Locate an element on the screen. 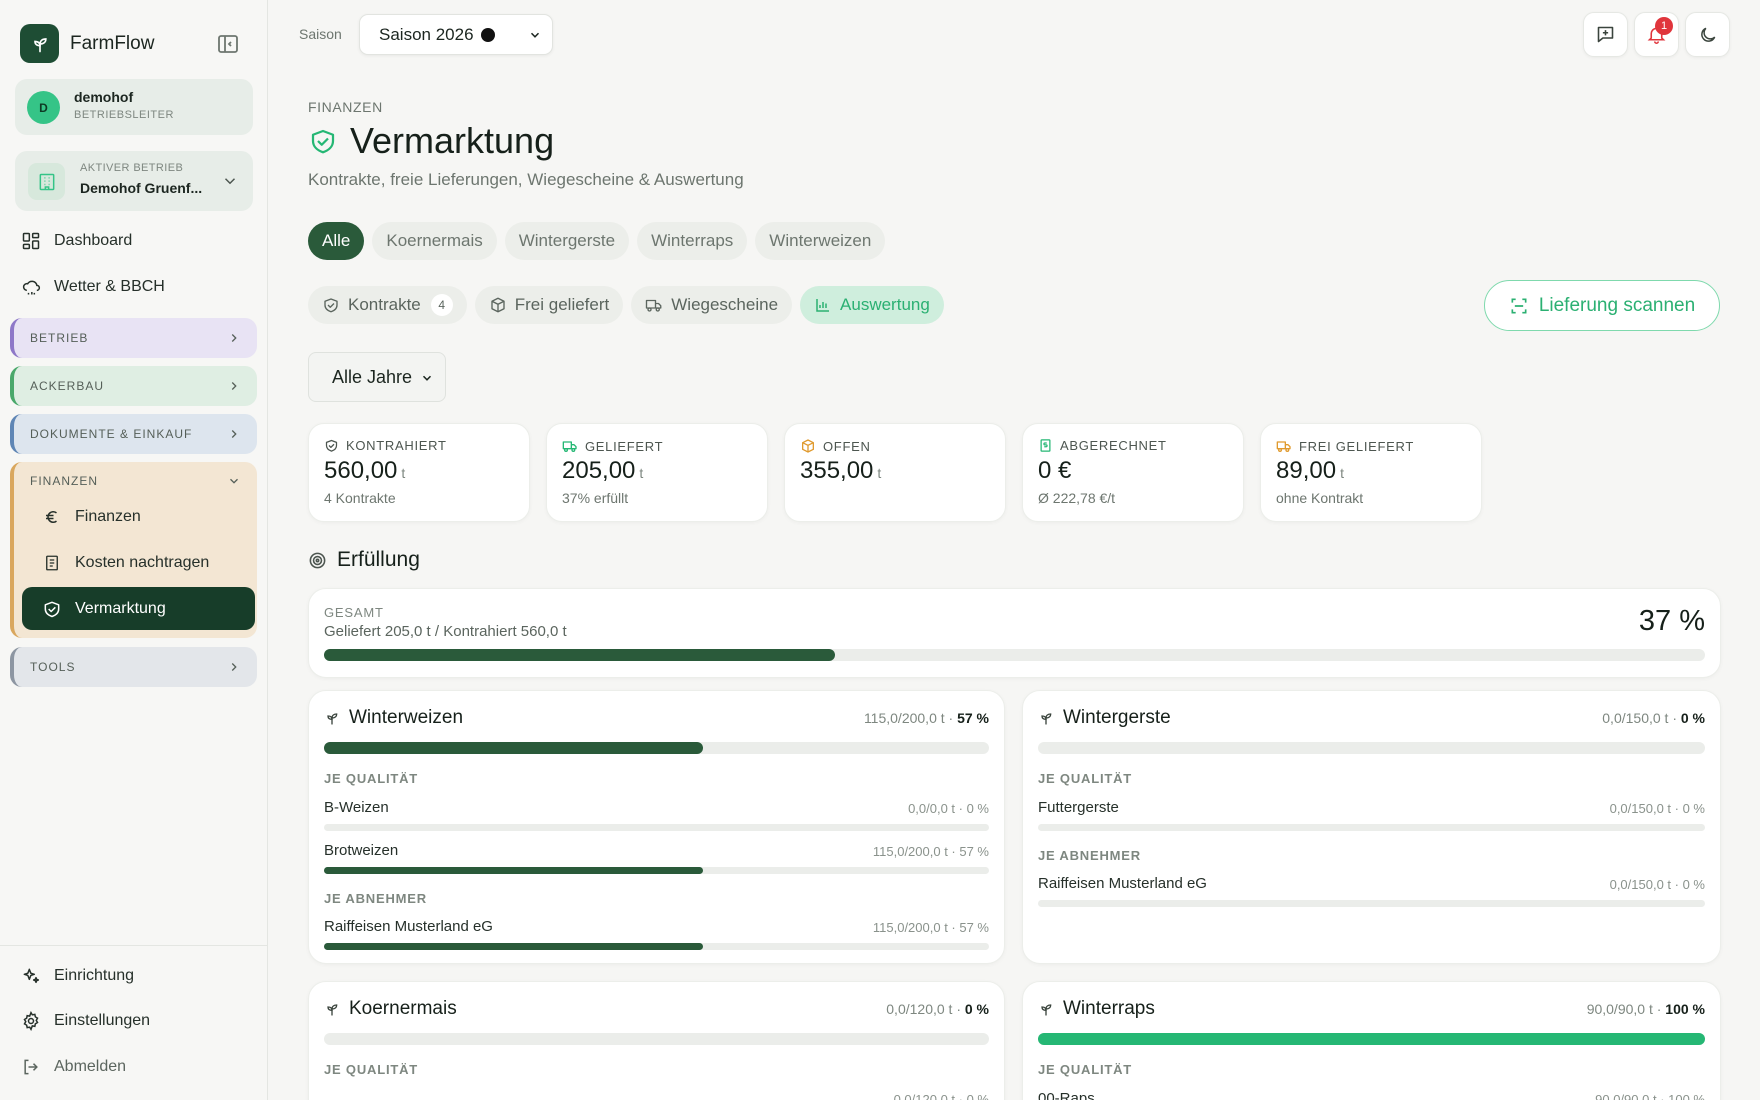 The height and width of the screenshot is (1100, 1760). kpi-geliefert-value-row: 205,00 t is located at coordinates (602, 471).